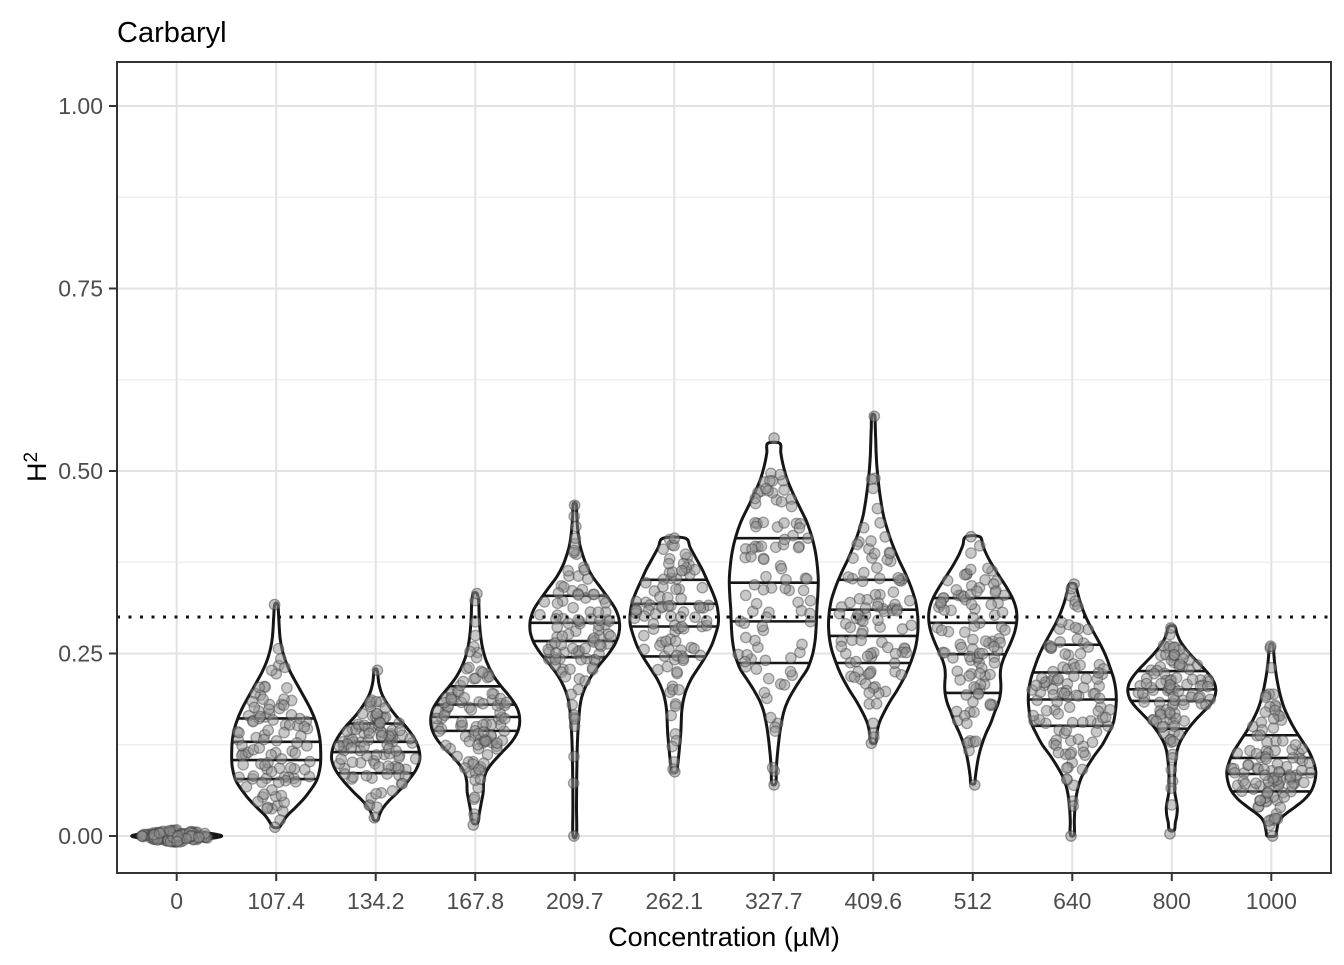 This screenshot has height=965, width=1344. Describe the element at coordinates (674, 901) in the screenshot. I see `x-tick-label: 262.1` at that location.